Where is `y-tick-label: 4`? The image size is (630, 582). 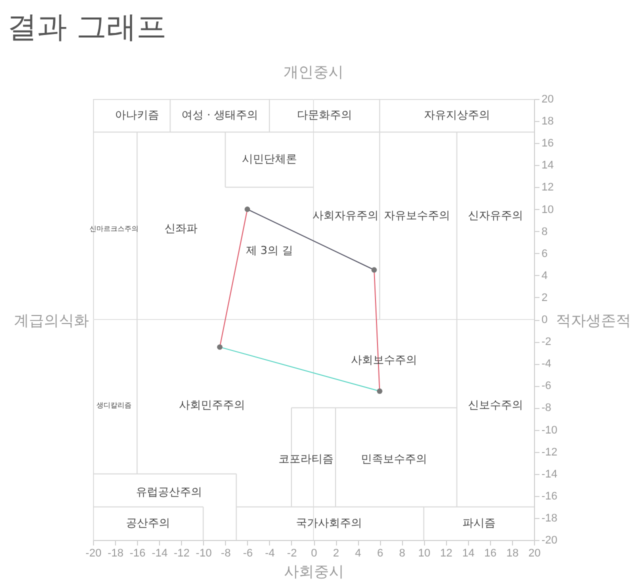
y-tick-label: 4 is located at coordinates (545, 276).